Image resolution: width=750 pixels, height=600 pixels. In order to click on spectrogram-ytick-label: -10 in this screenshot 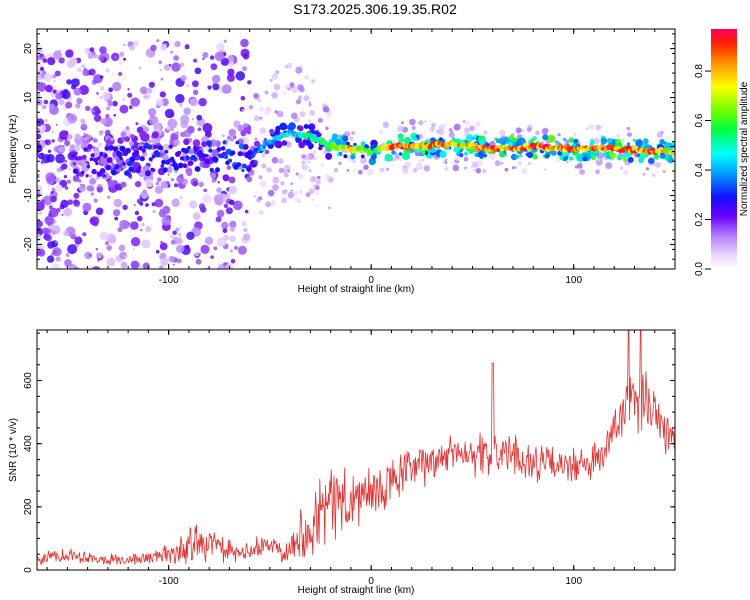, I will do `click(28, 195)`.